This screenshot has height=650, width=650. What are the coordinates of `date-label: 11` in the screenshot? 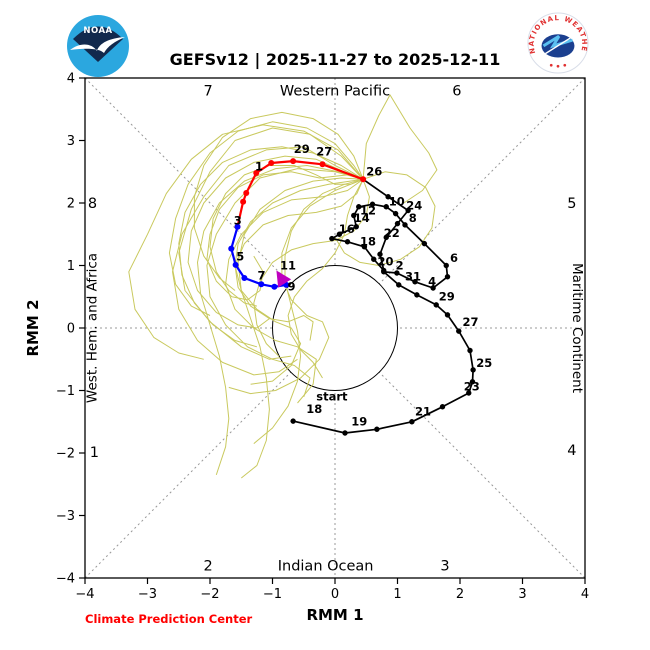 It's located at (288, 265).